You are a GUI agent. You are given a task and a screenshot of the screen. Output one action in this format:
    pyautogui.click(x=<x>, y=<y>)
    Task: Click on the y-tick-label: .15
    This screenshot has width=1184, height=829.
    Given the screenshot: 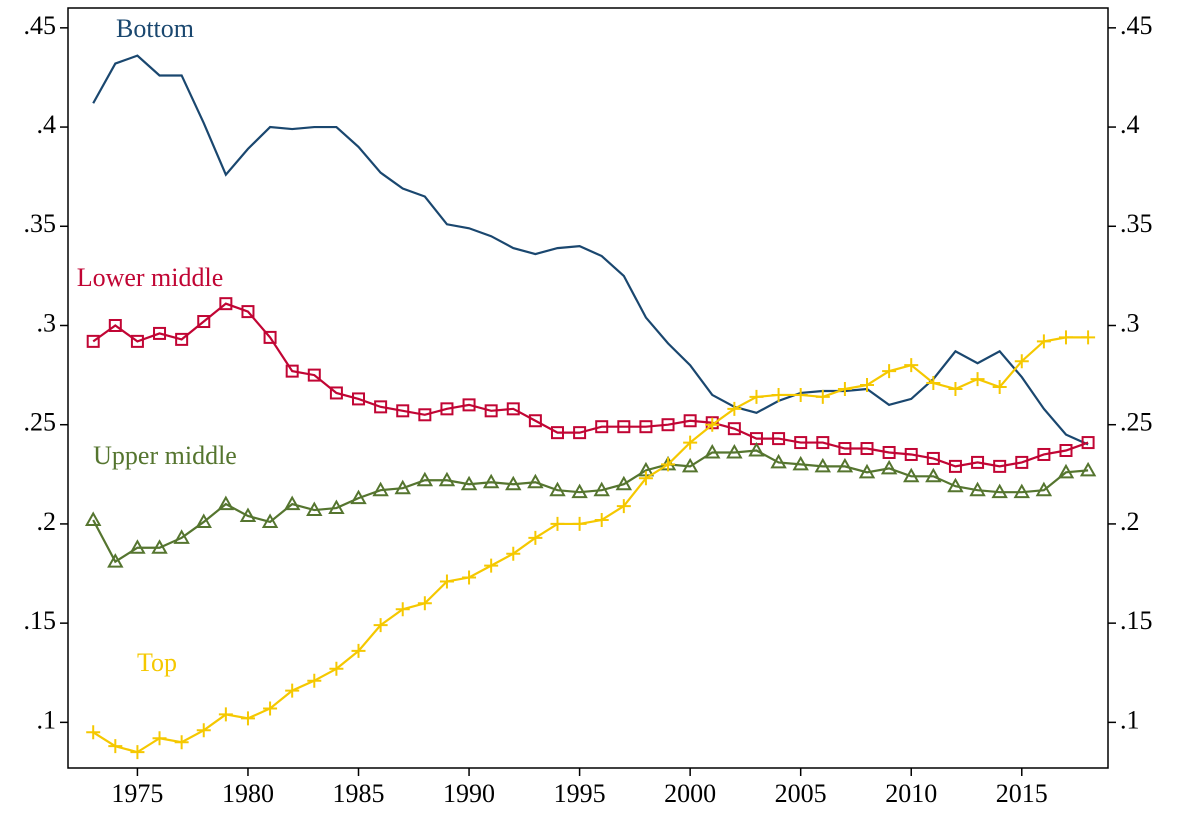 What is the action you would take?
    pyautogui.click(x=40, y=620)
    